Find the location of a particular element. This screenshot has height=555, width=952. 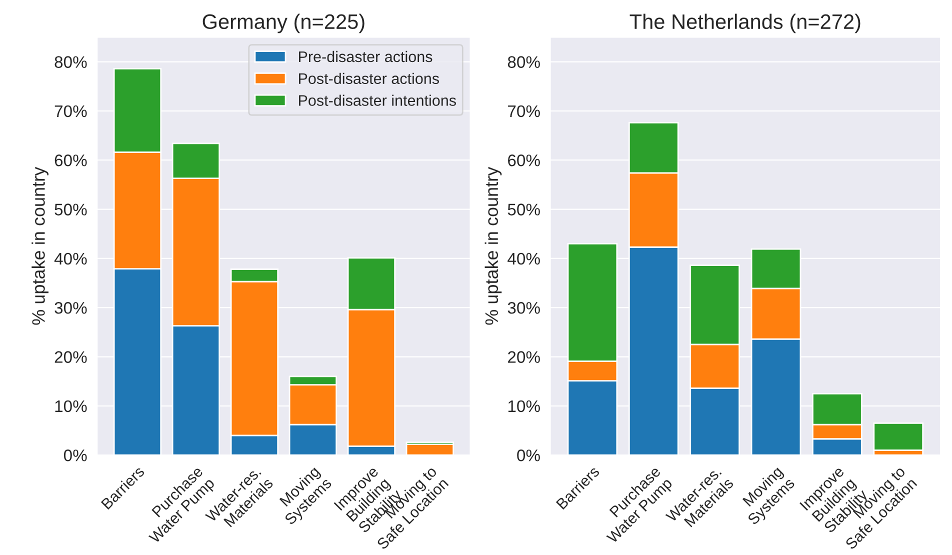

legend-label: Post-disaster actions is located at coordinates (369, 78).